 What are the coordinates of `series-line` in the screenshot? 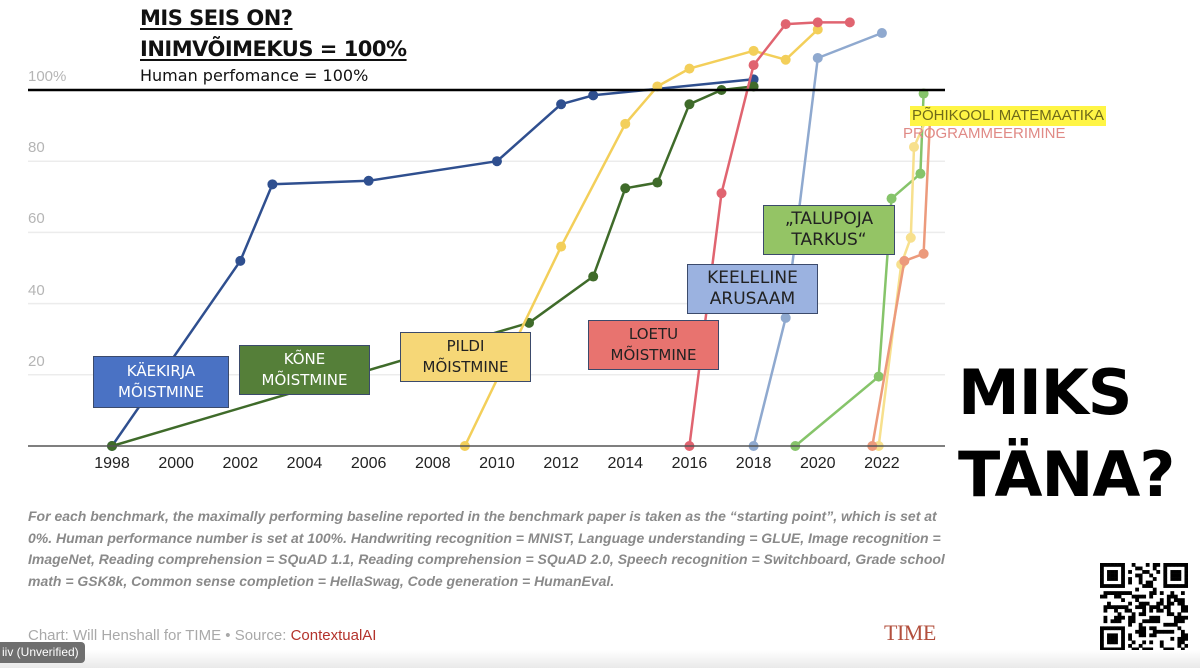 It's located at (769, 234).